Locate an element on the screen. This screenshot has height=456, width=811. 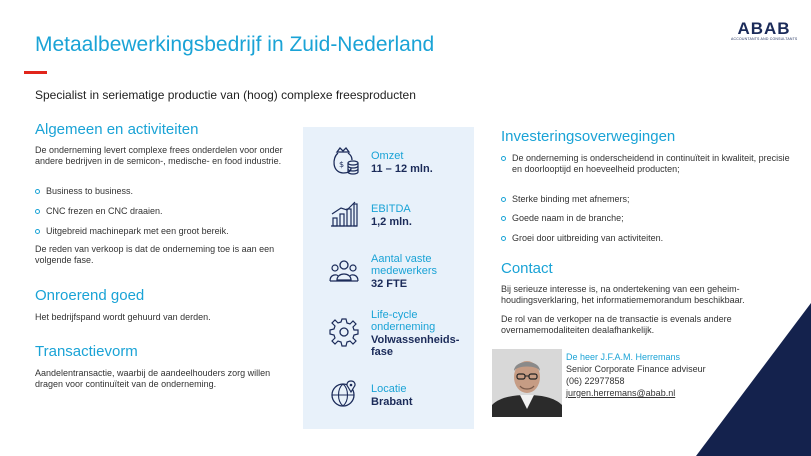
location-globe-icon is located at coordinates (343, 393).